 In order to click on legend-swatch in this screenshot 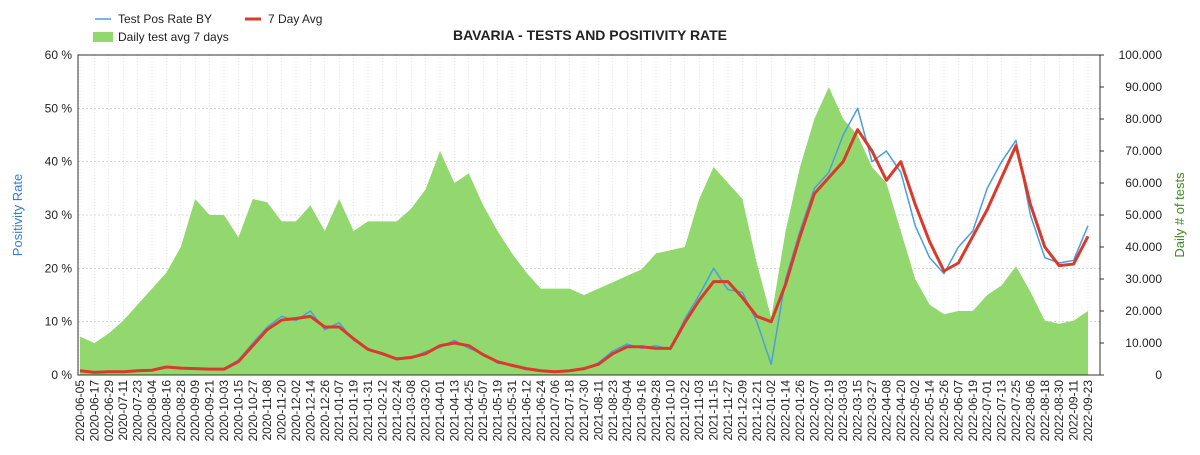, I will do `click(103, 37)`.